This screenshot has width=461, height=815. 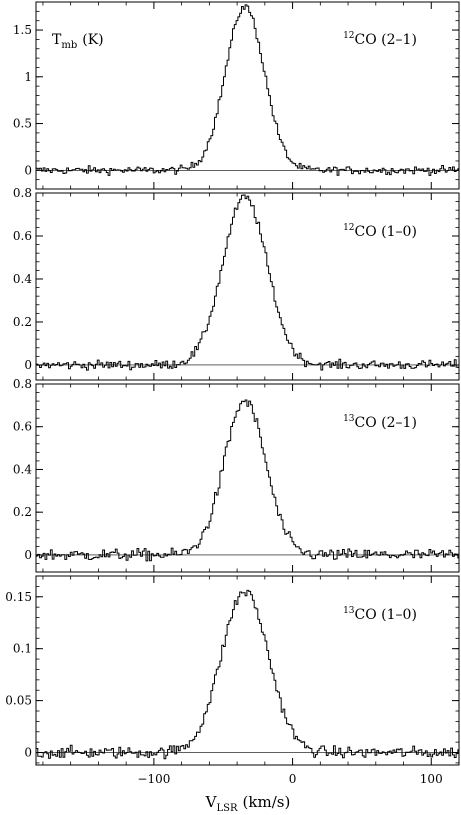 I want to click on y-tick-label-1-3: 1.5, so click(x=22, y=30).